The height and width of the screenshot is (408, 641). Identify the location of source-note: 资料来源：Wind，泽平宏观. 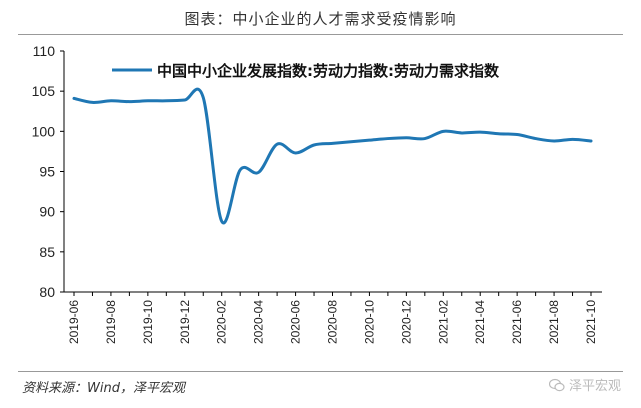
(103, 388).